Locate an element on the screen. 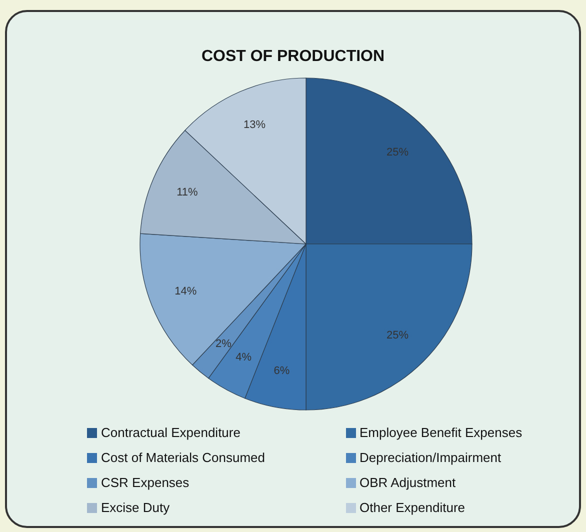 The height and width of the screenshot is (532, 586). data-label: 11% is located at coordinates (187, 192).